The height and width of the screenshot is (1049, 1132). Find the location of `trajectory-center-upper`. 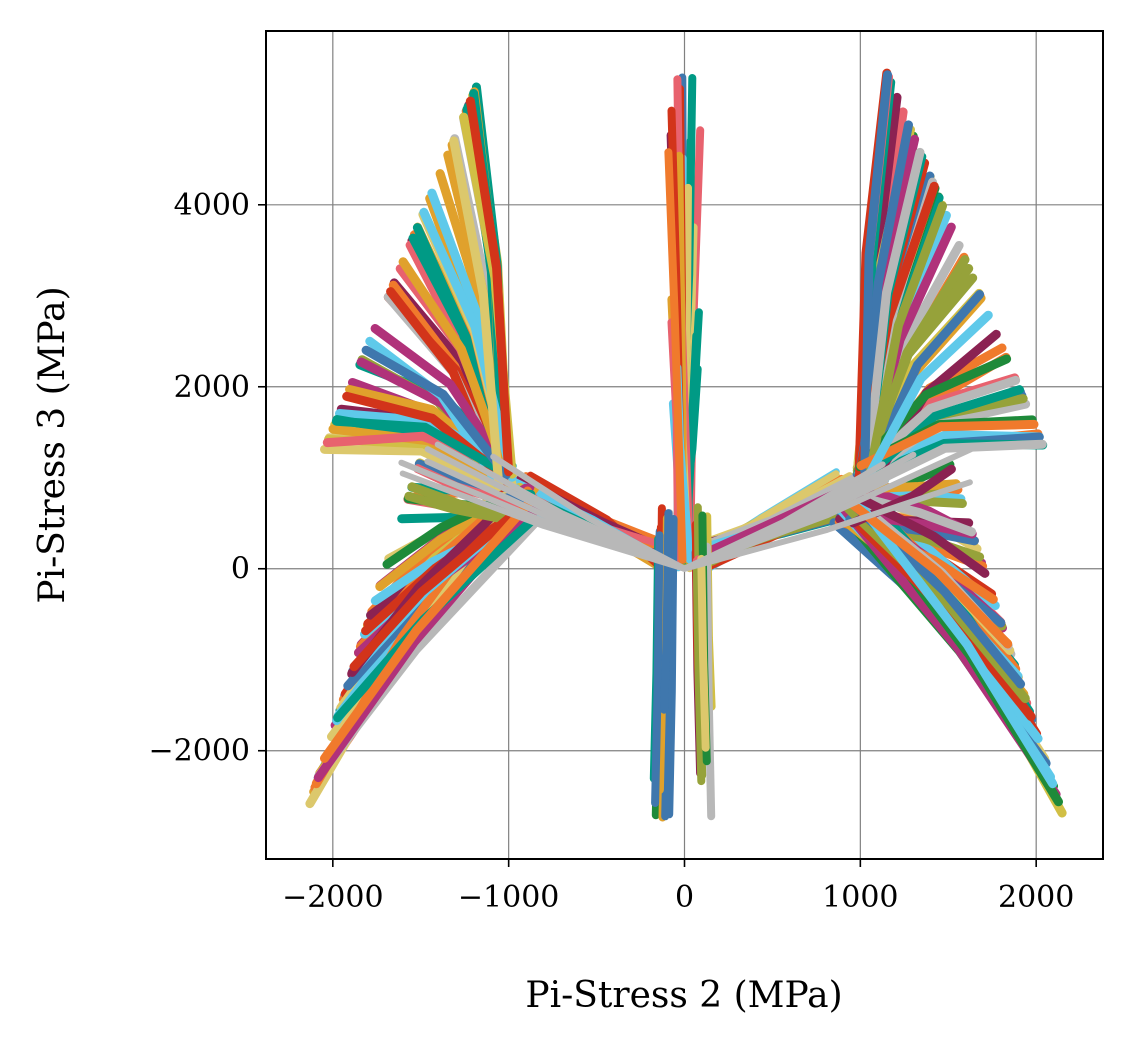

trajectory-center-upper is located at coordinates (675, 356).